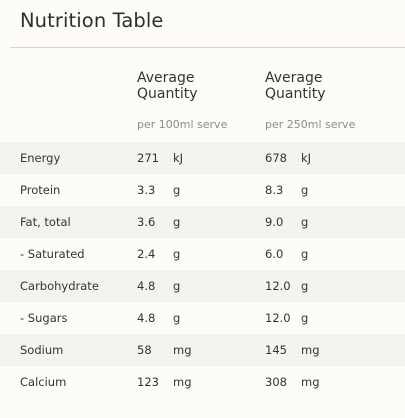  Describe the element at coordinates (202, 350) in the screenshot. I see `table-row: Sodium 58 mg 145 mg` at that location.